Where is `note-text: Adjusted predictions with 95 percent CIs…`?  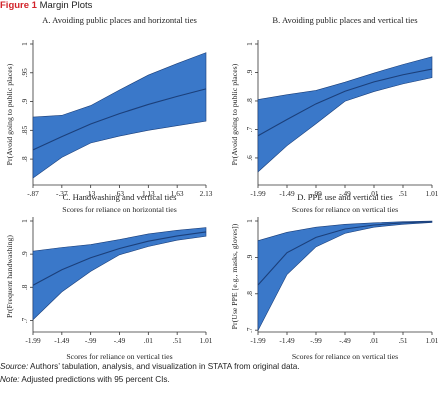
note-text: Adjusted predictions with 95 percent CIs… is located at coordinates (95, 379).